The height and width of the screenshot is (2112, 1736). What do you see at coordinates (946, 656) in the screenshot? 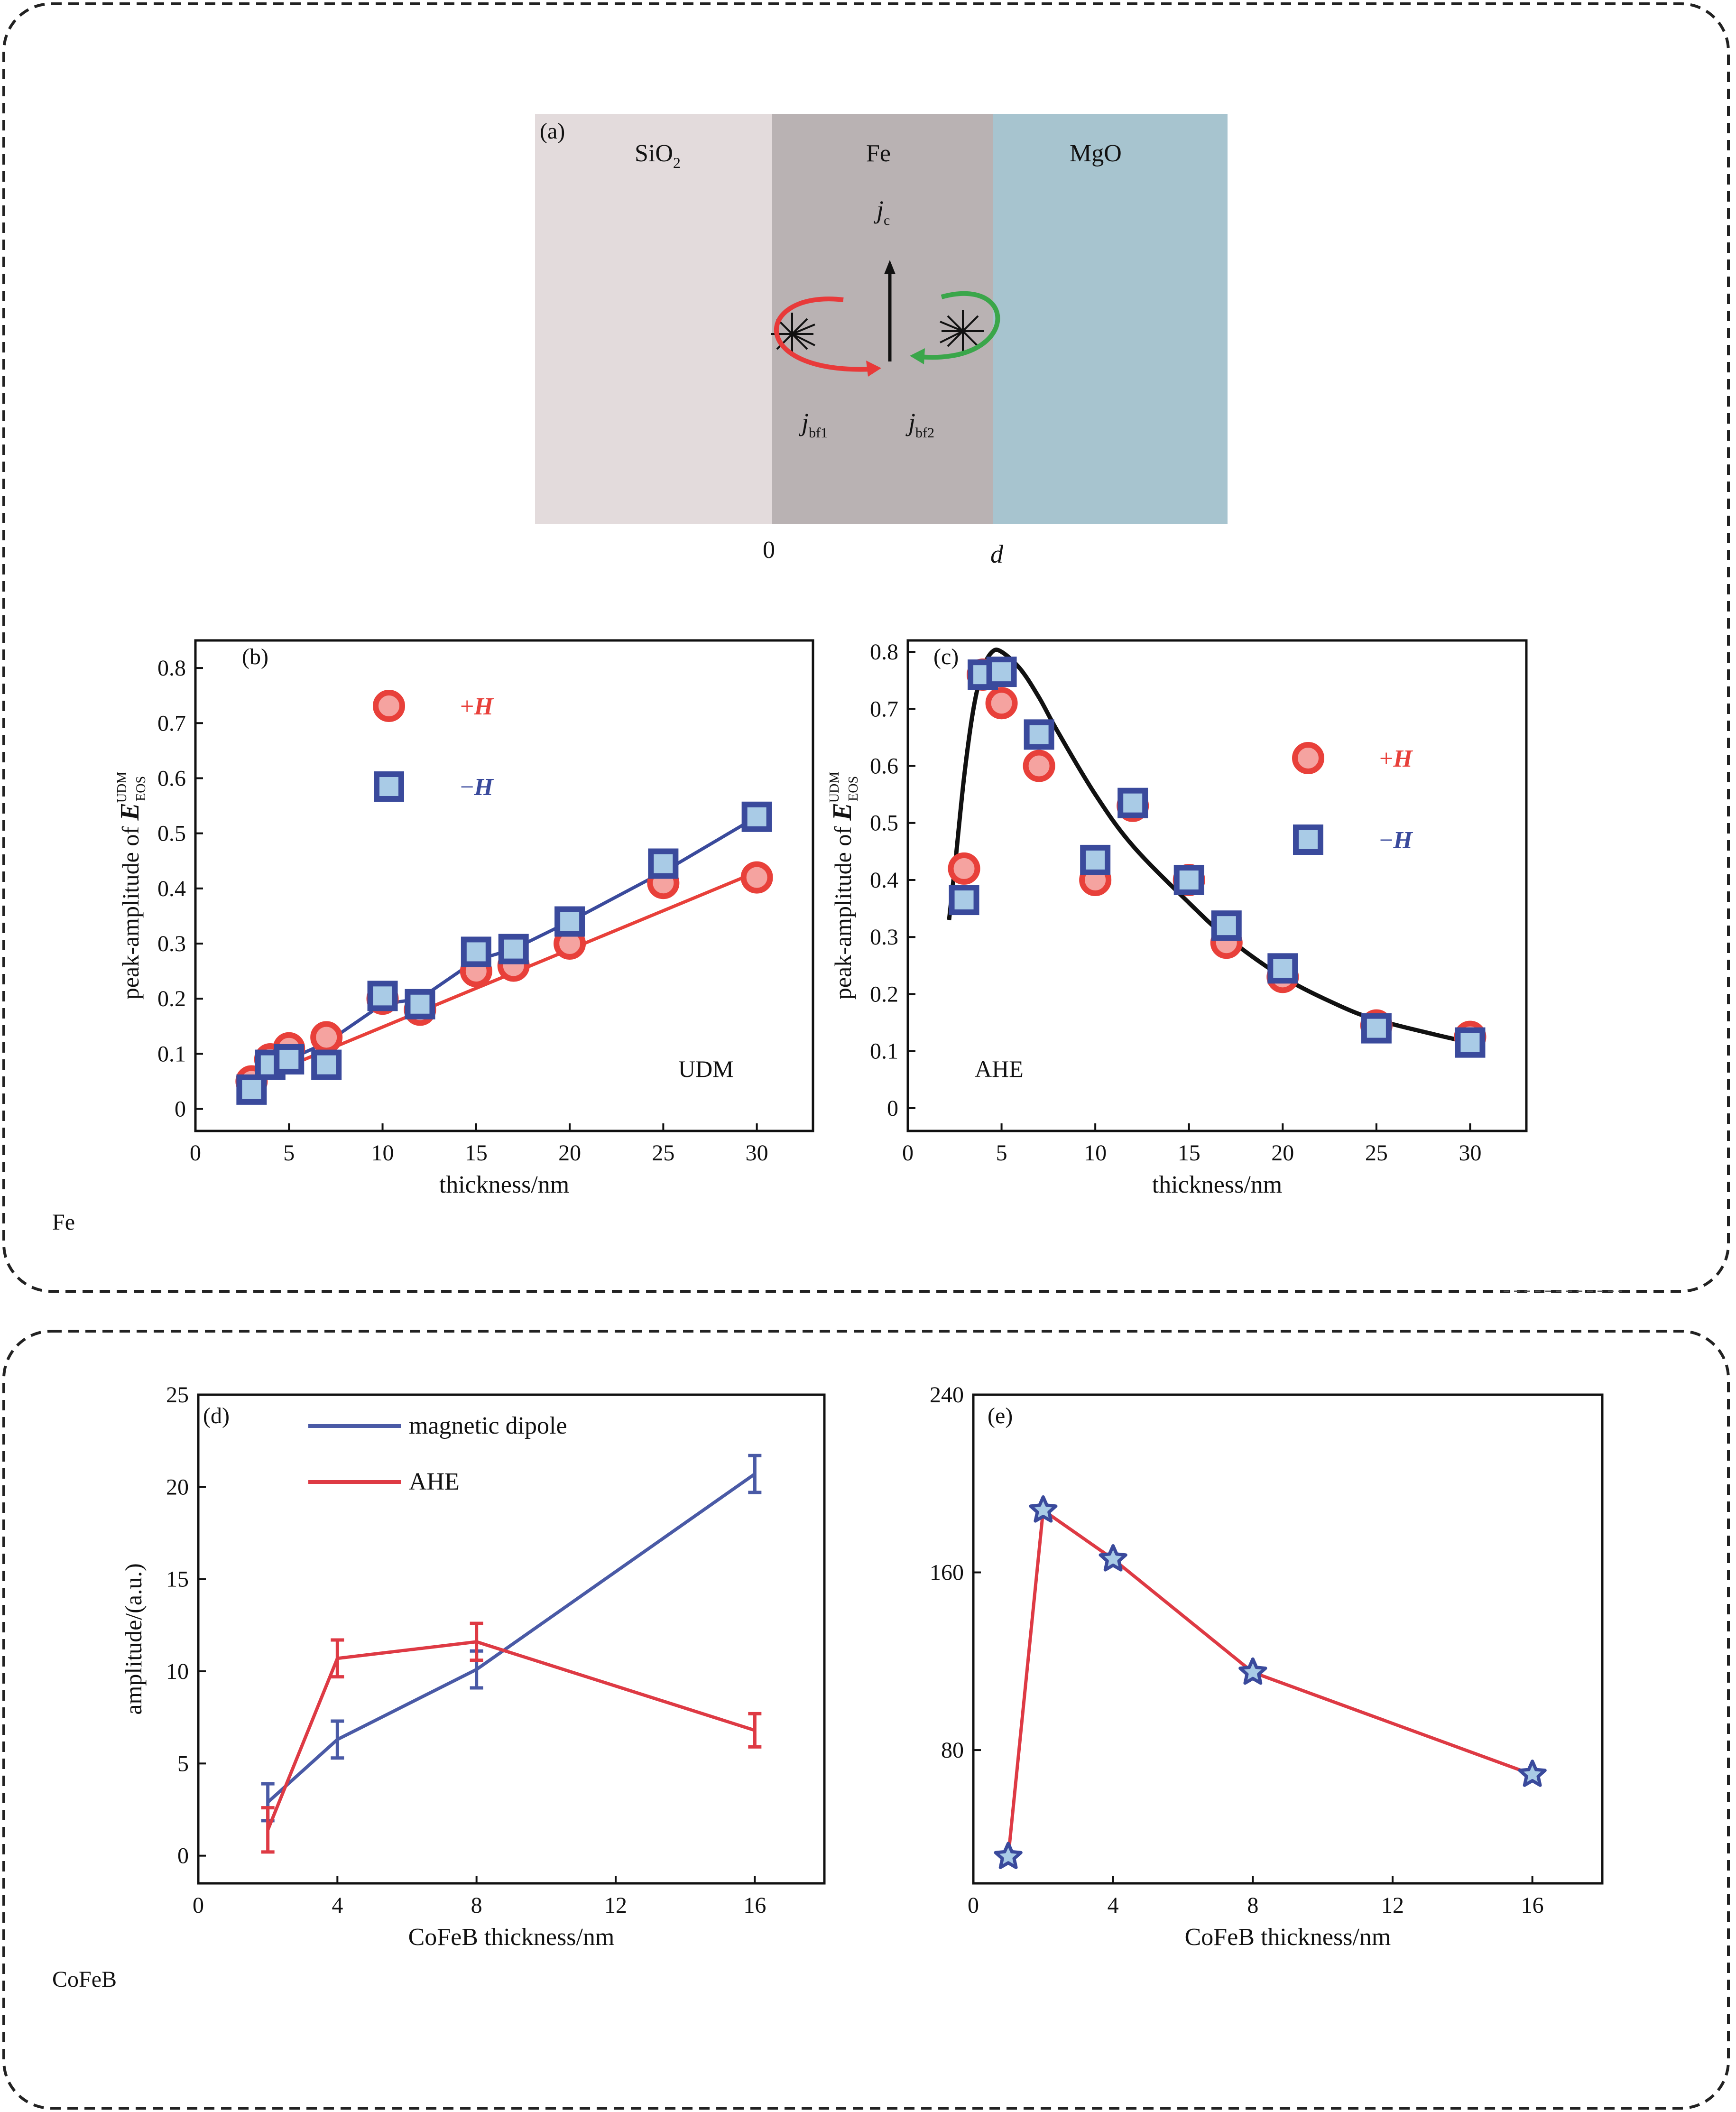
I see `panel-label: (c)` at bounding box center [946, 656].